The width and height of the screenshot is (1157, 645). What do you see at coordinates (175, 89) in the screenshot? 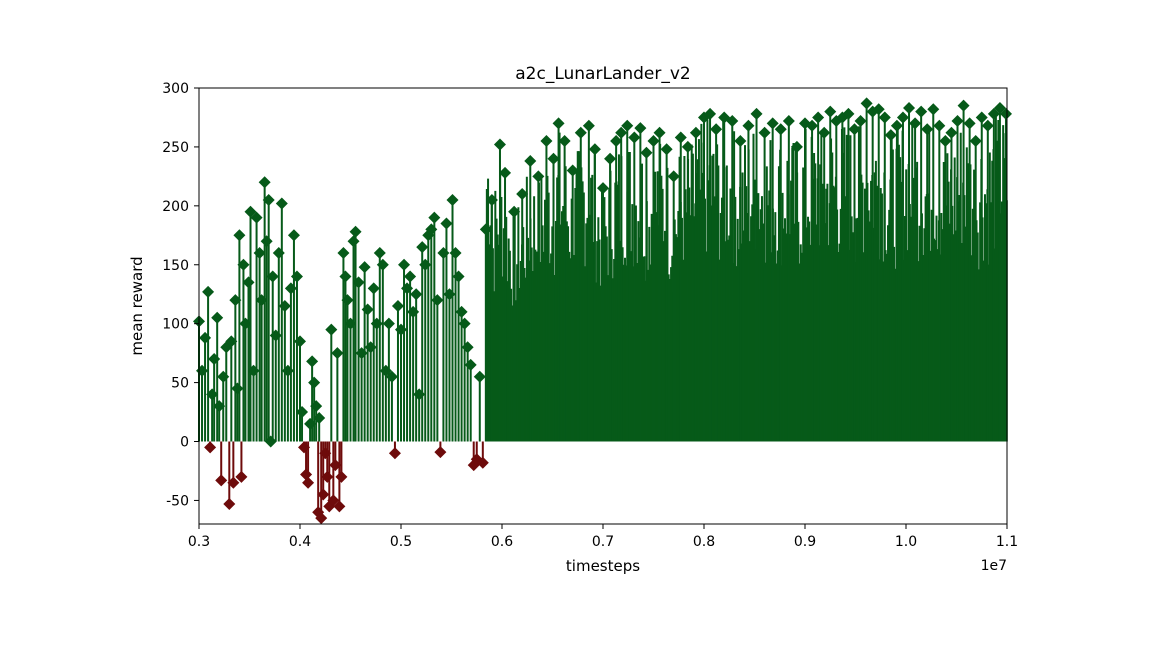
I see `y-tick-label: 300` at bounding box center [175, 89].